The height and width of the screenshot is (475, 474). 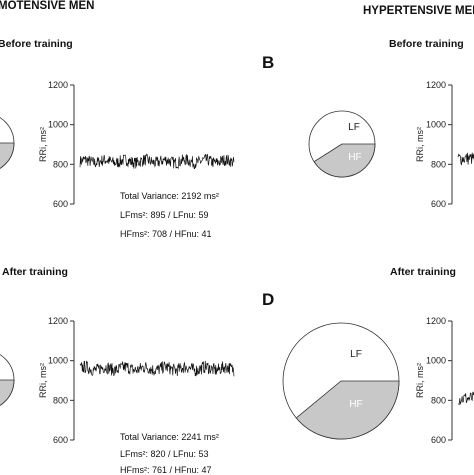 I want to click on y-tick-label-top-right-1200: 1200, so click(x=436, y=85).